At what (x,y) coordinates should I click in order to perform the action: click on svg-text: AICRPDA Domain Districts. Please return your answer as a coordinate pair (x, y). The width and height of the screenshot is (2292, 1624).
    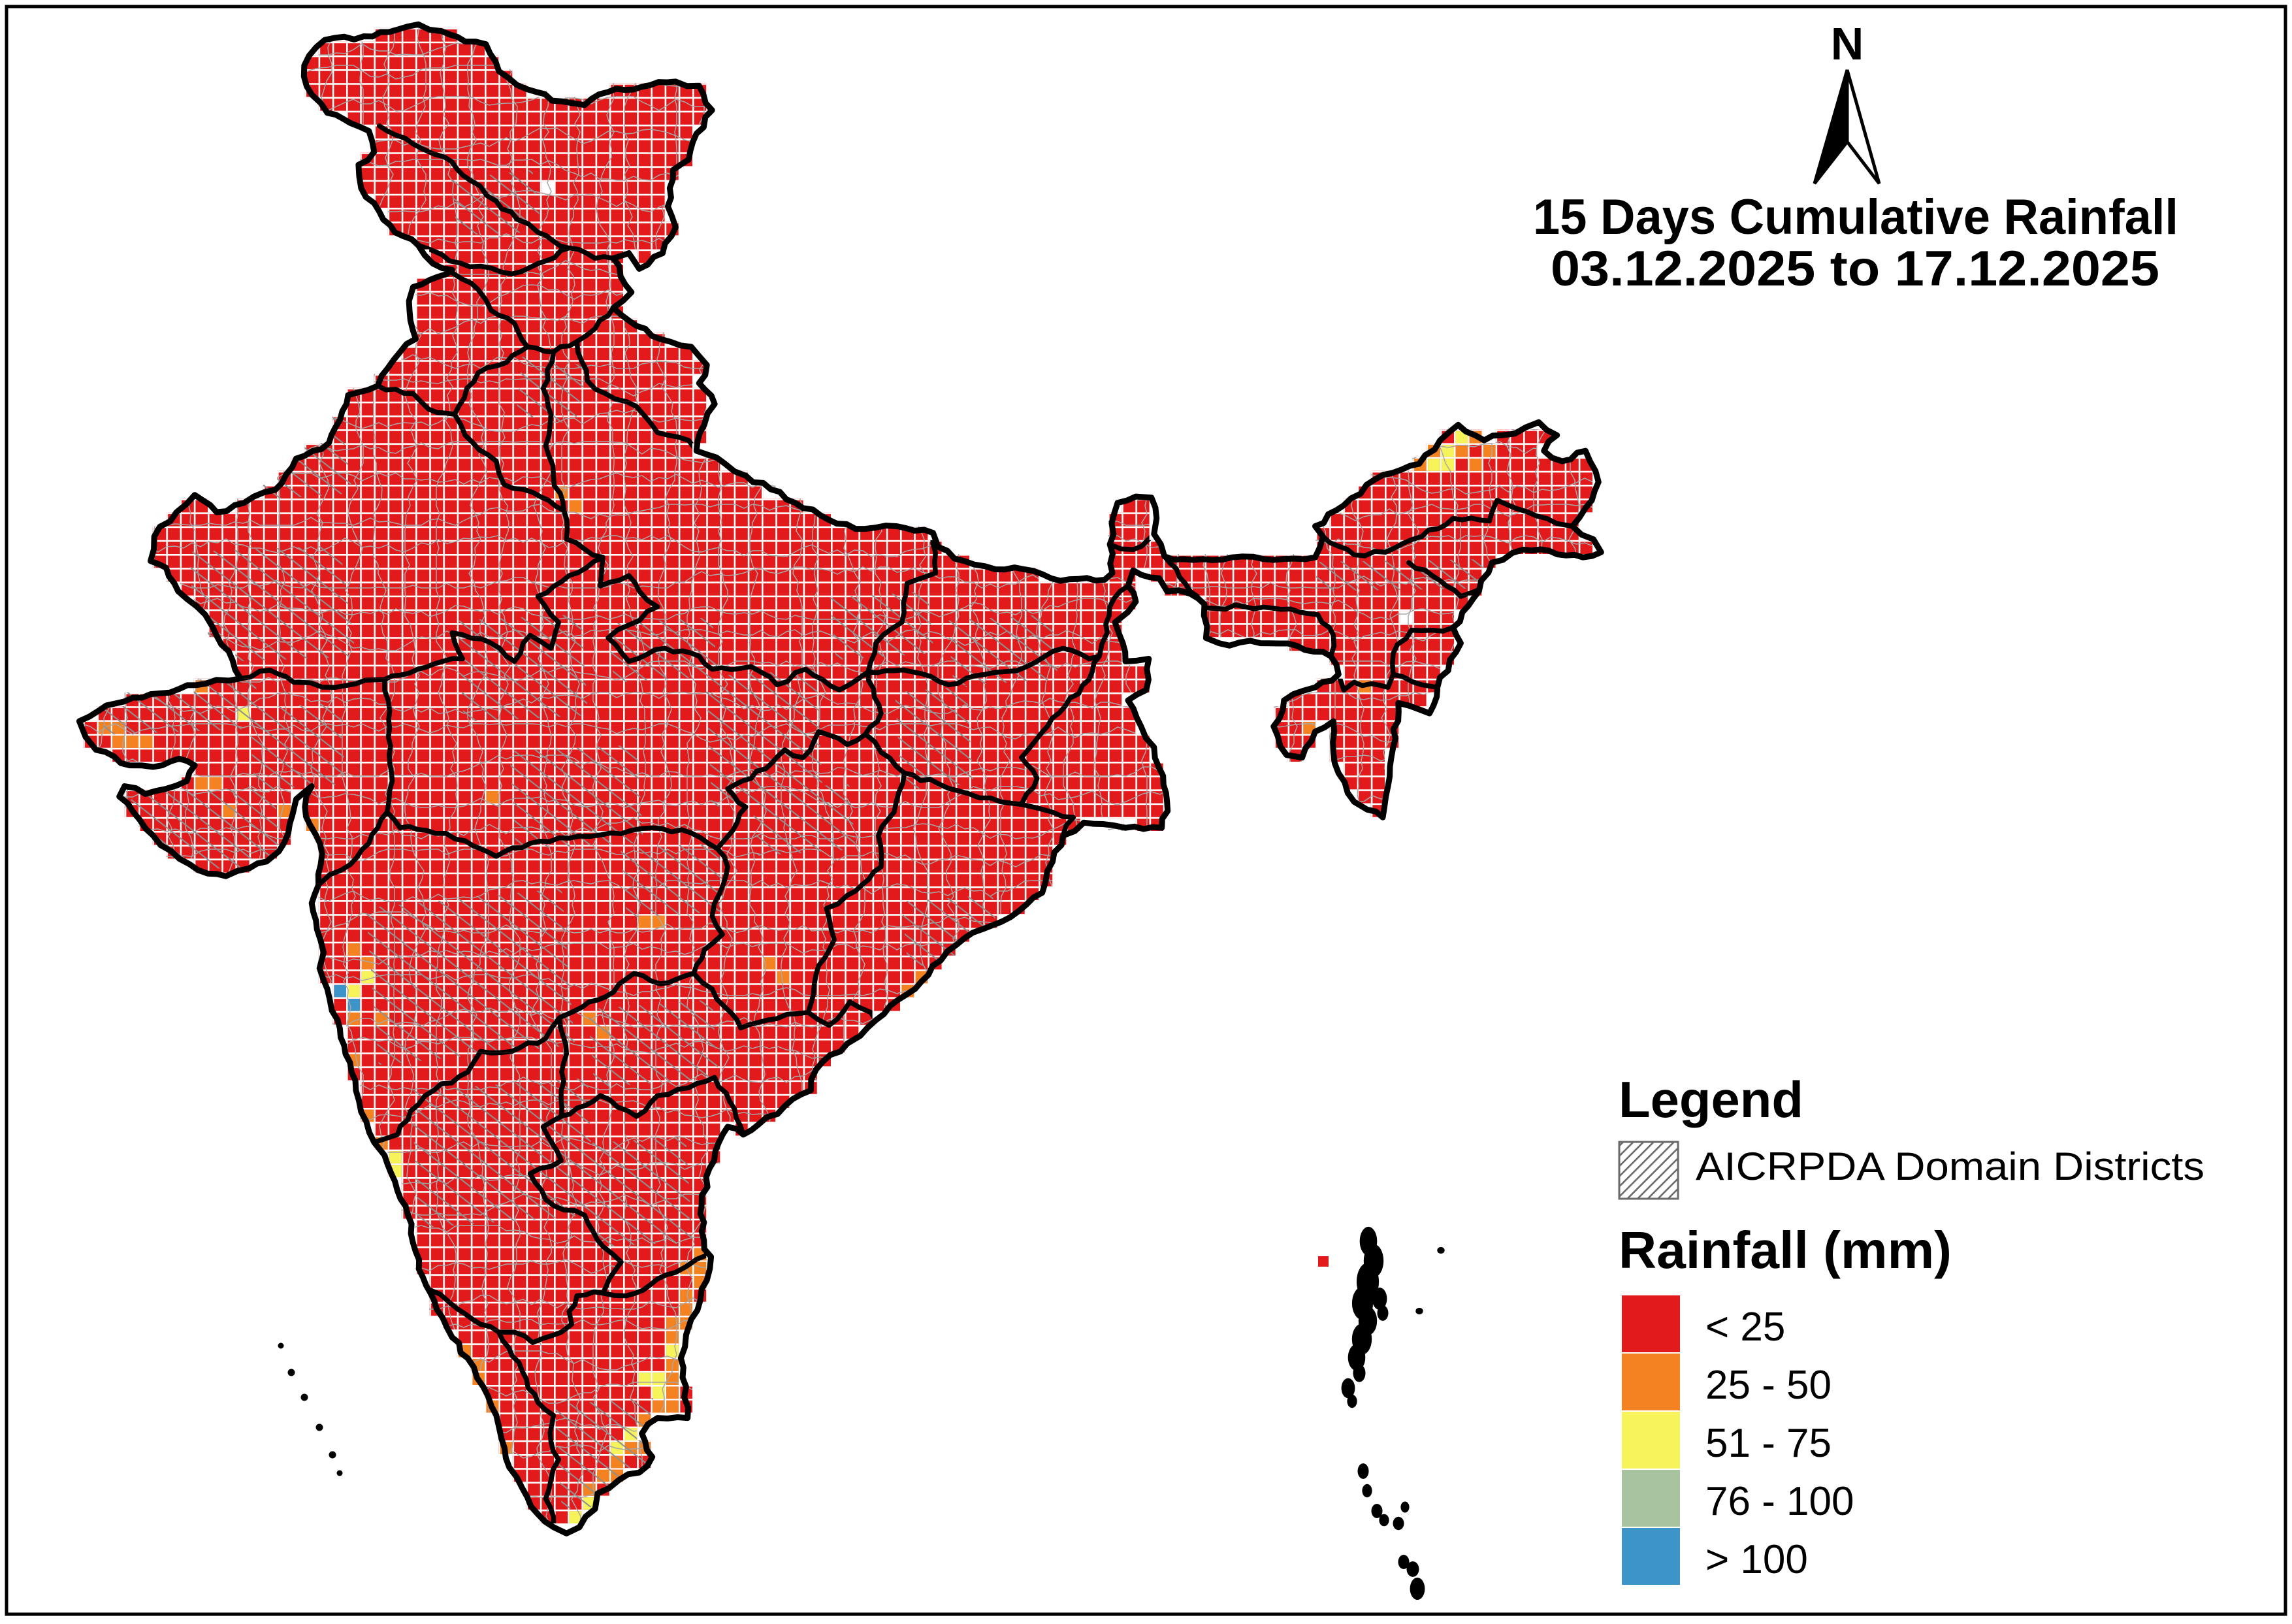
    Looking at the image, I should click on (1950, 1166).